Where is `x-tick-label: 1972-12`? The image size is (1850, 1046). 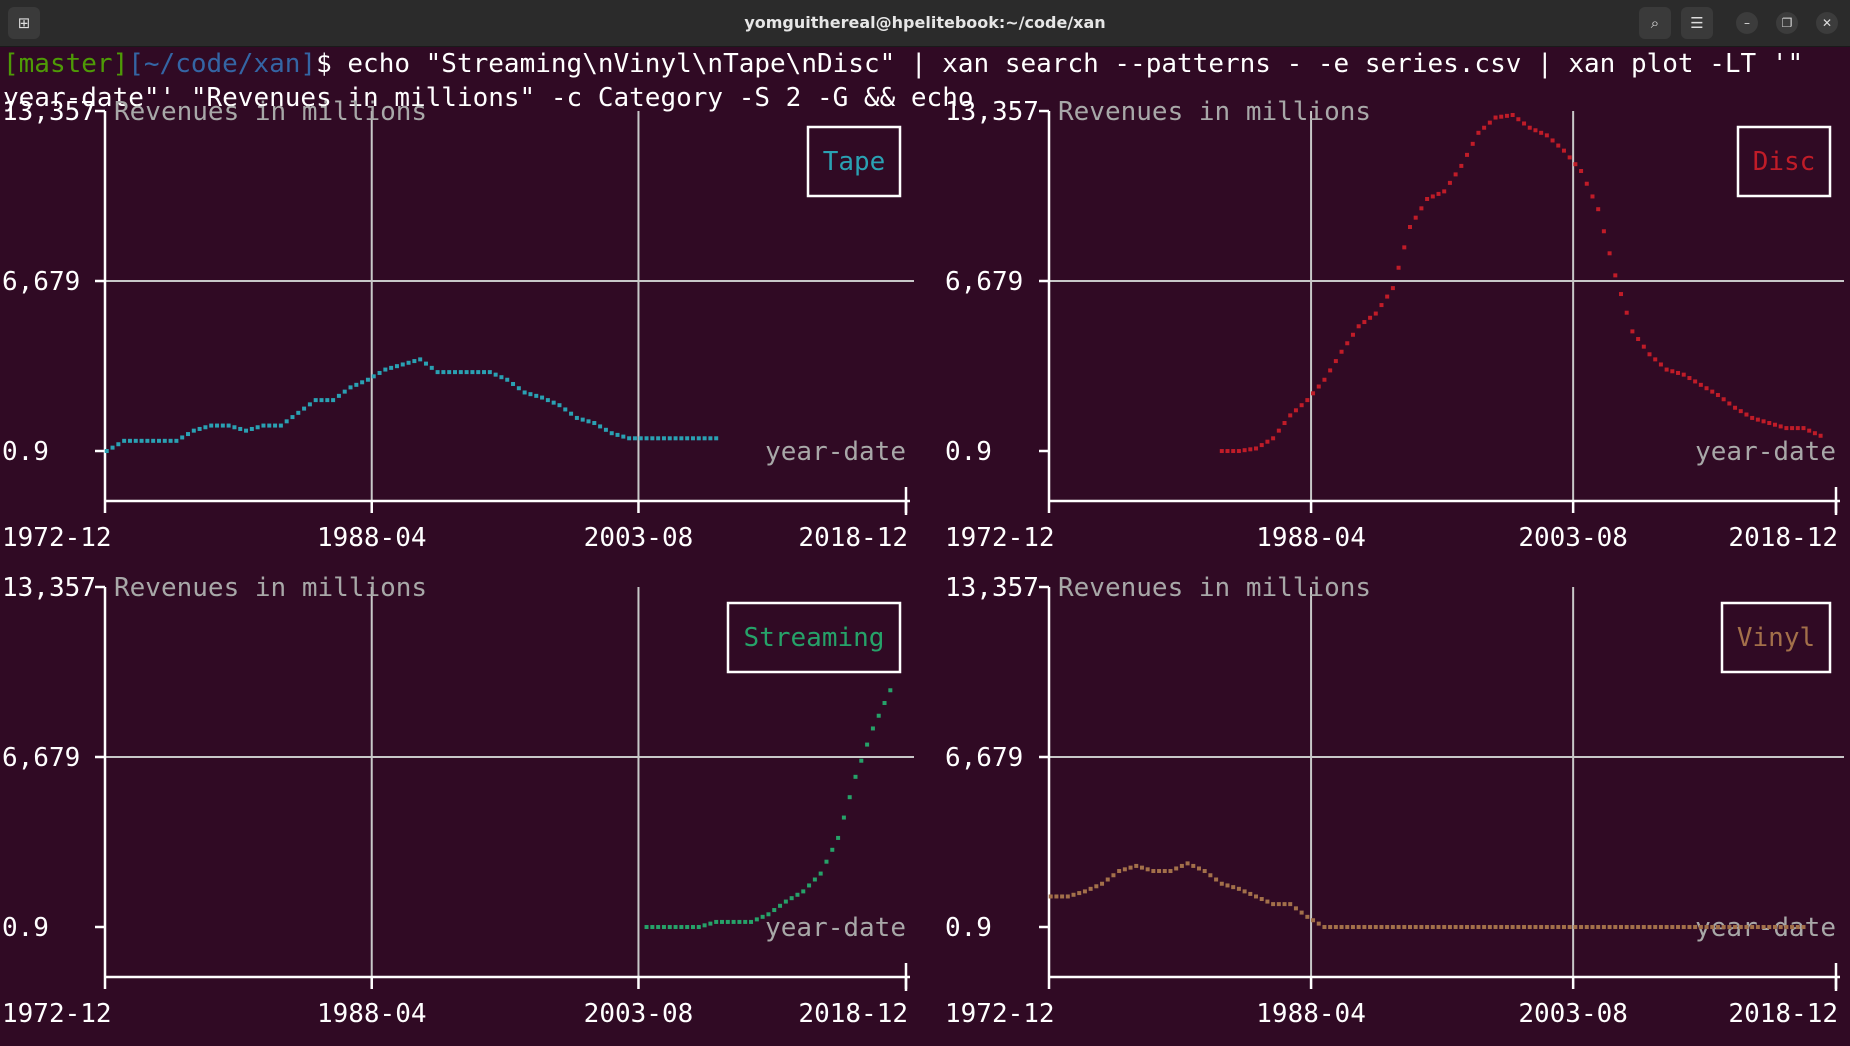 x-tick-label: 1972-12 is located at coordinates (57, 538).